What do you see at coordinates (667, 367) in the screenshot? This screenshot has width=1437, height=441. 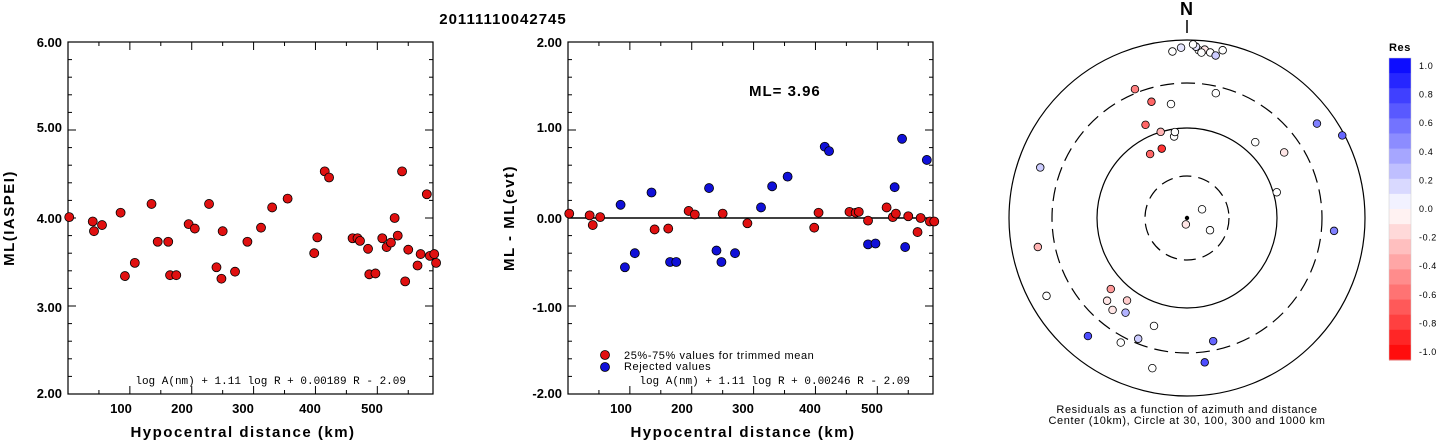 I see `legend-rejected-label: Rejected values` at bounding box center [667, 367].